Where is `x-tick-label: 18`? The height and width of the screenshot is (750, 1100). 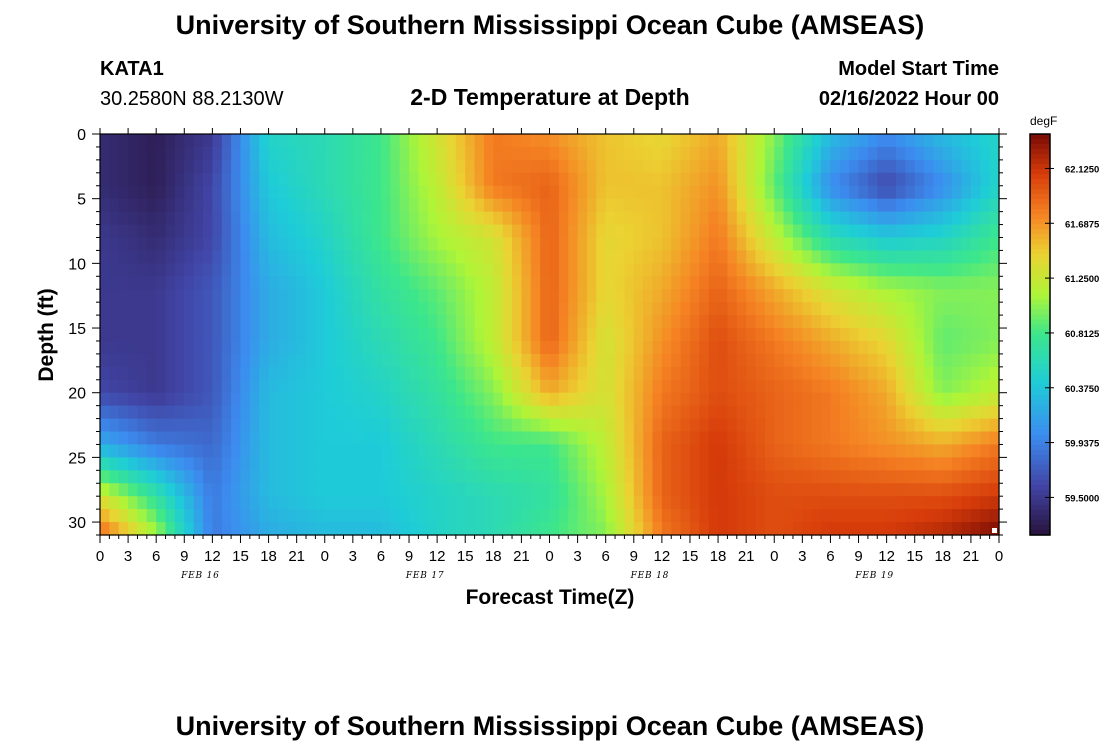 x-tick-label: 18 is located at coordinates (718, 556).